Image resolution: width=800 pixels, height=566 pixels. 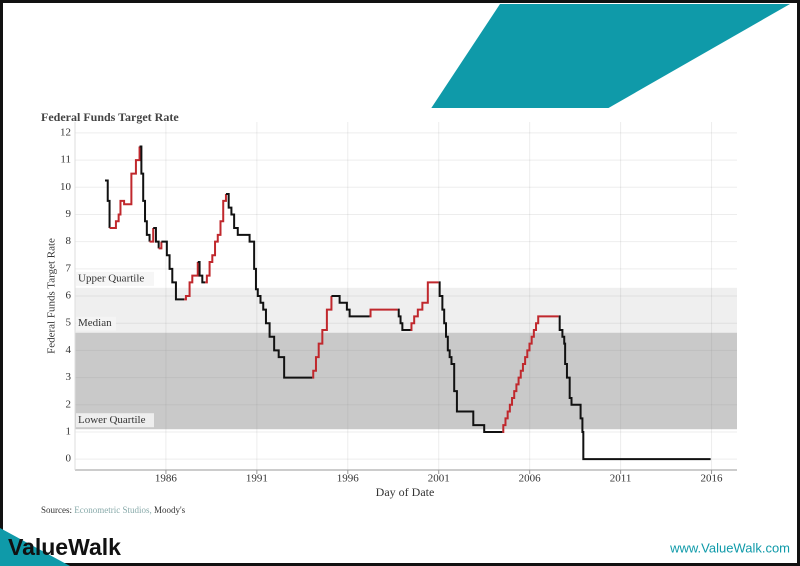 I want to click on source: Moody's, so click(x=170, y=510).